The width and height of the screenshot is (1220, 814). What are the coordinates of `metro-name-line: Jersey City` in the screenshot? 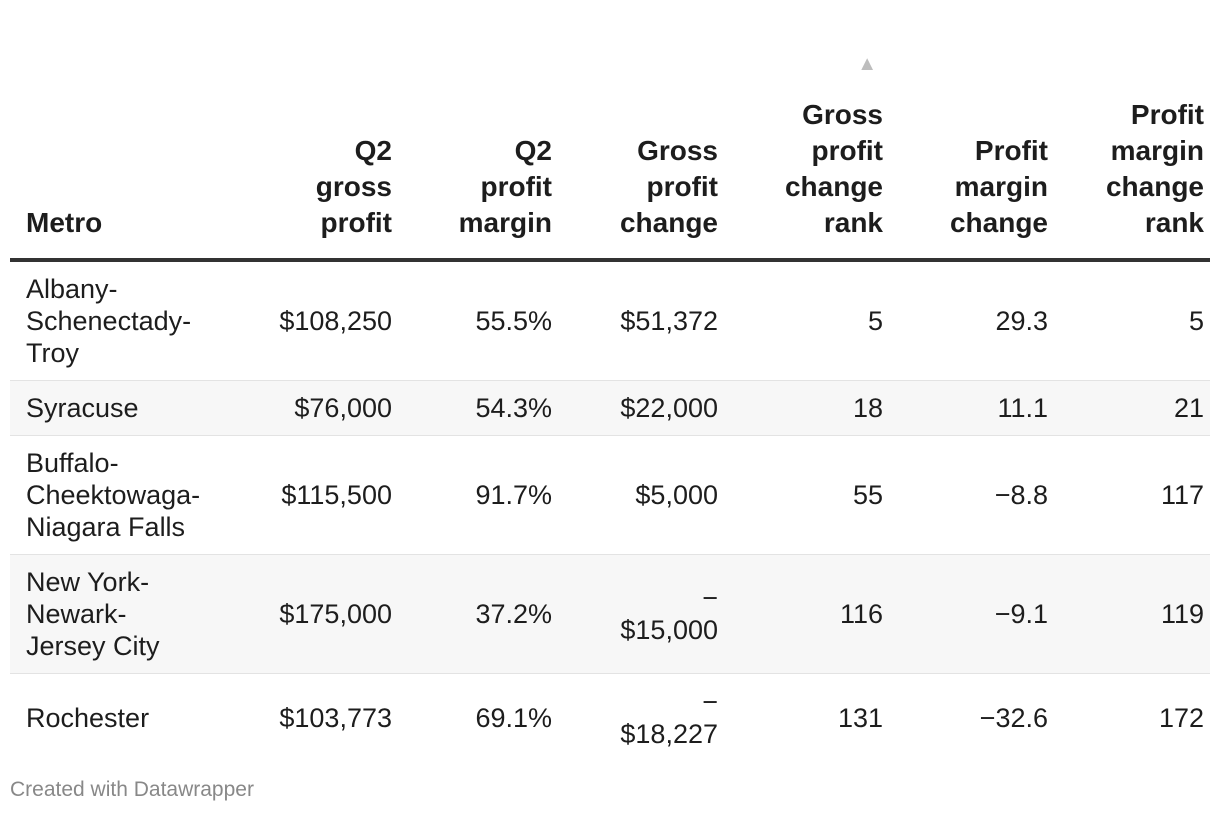 It's located at (93, 646).